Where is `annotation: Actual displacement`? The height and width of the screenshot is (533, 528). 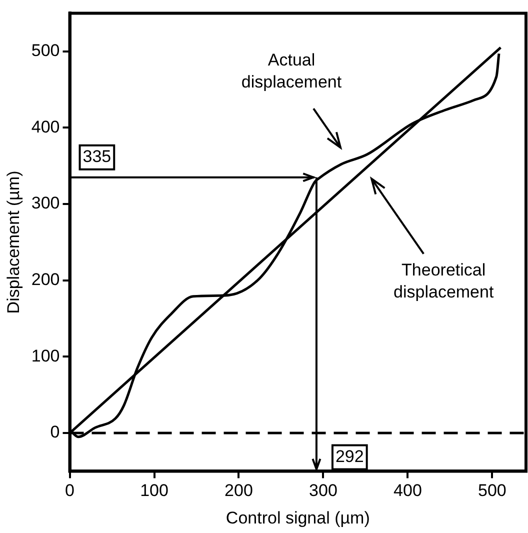
annotation: Actual displacement is located at coordinates (291, 71).